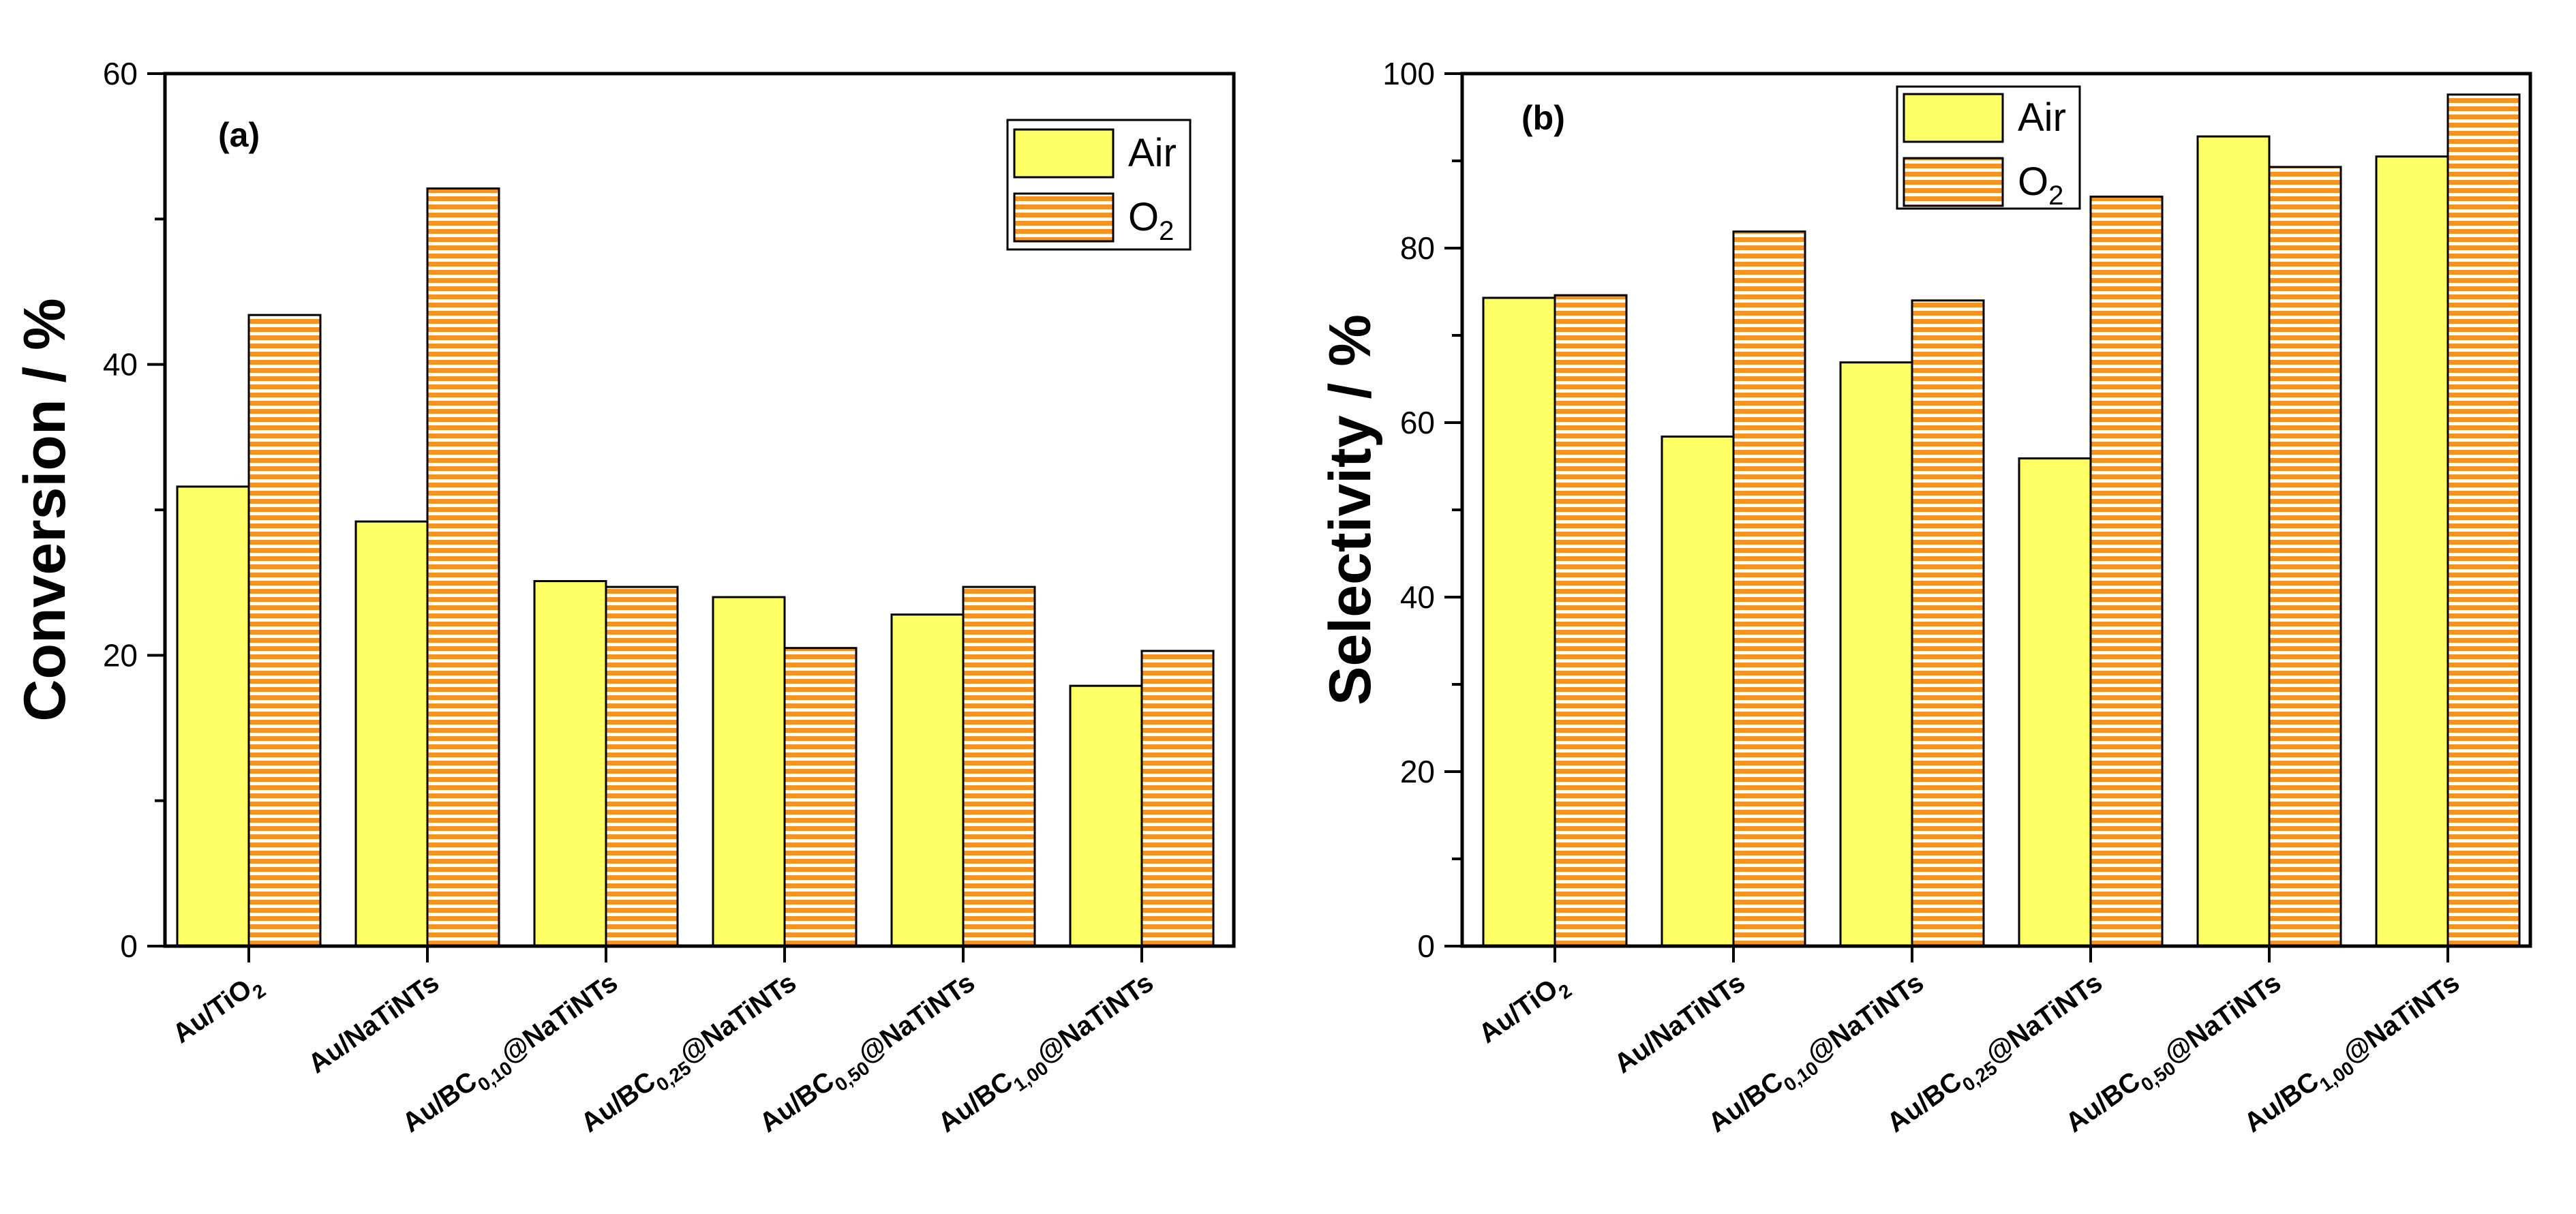 This screenshot has height=1214, width=2576. I want to click on y-tick-label: 100, so click(1408, 73).